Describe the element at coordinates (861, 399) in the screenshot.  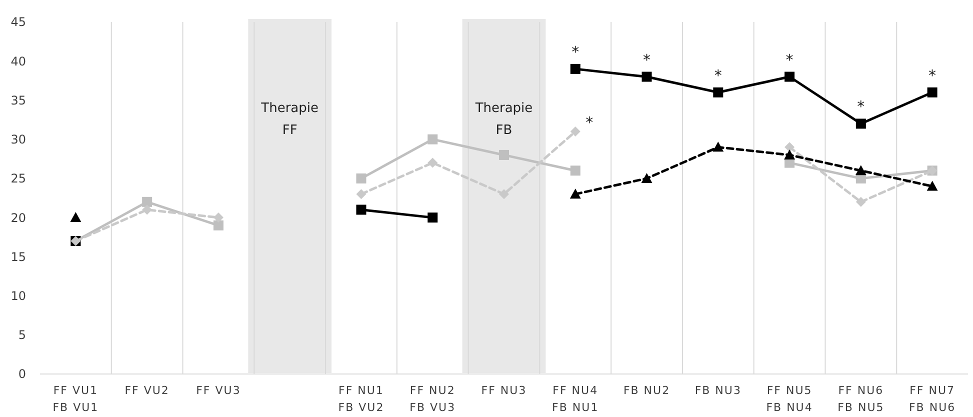
I see `x-tick-label: FF NU6 FB NU5` at that location.